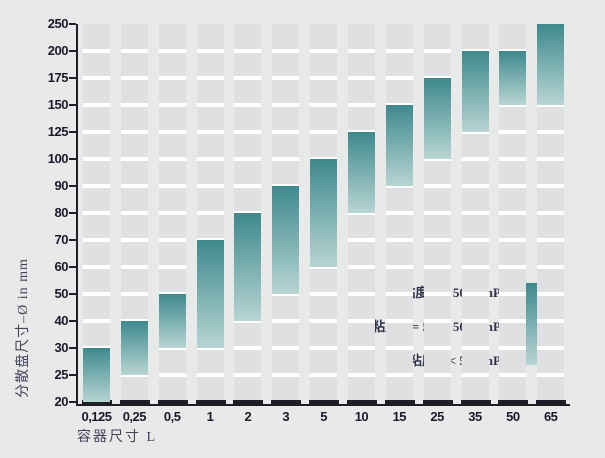 This screenshot has width=605, height=458. Describe the element at coordinates (77, 215) in the screenshot. I see `y-axis-line` at that location.